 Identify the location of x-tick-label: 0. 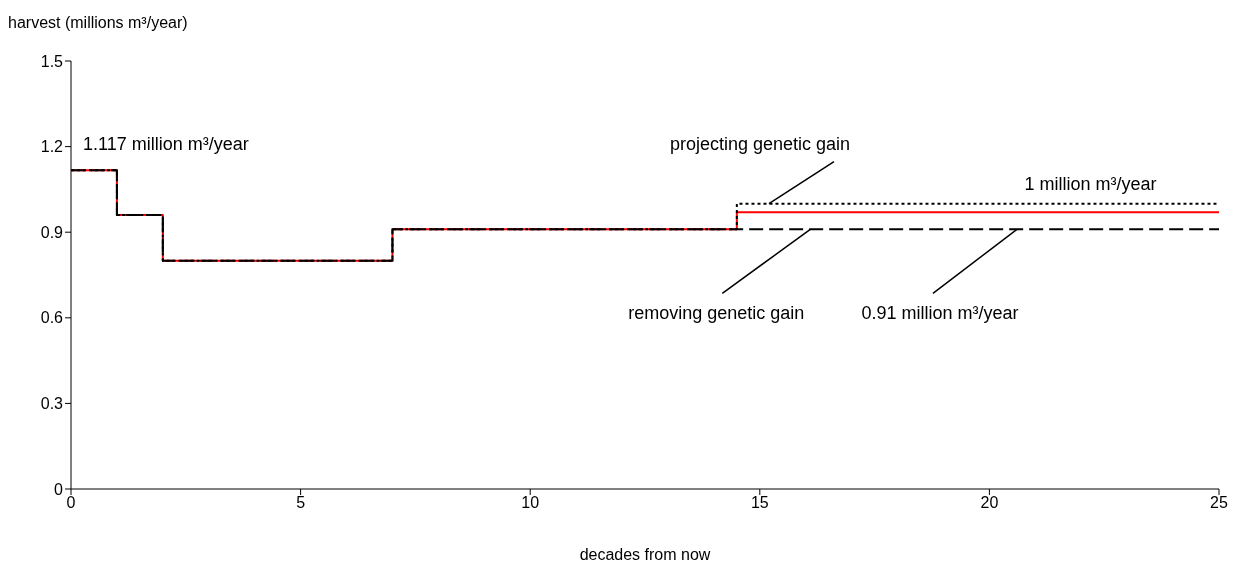
(71, 503).